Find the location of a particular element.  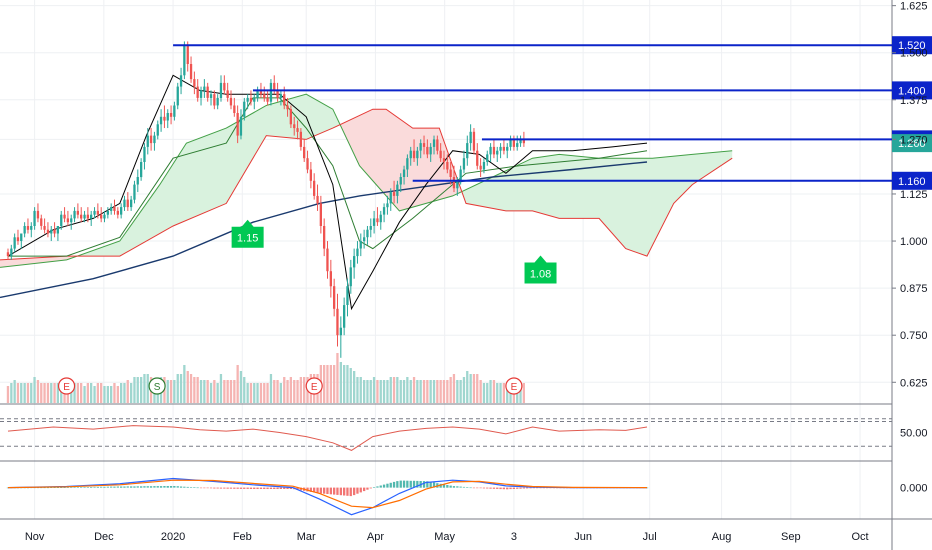

last-price-label: 1.260 is located at coordinates (912, 144).